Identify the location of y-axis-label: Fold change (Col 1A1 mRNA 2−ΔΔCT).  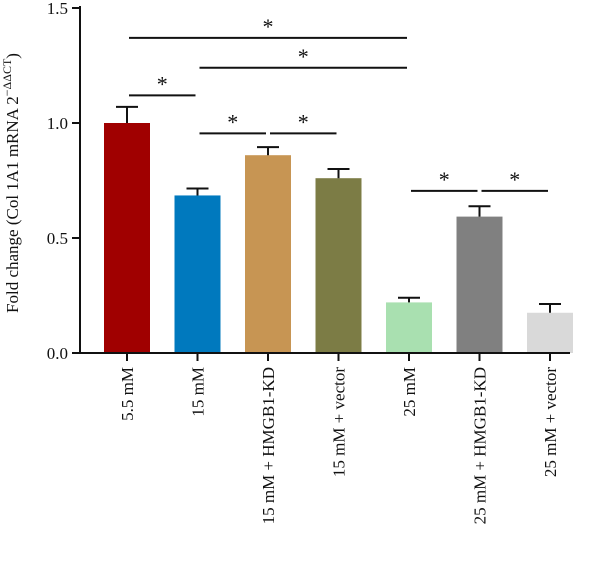
(11, 183).